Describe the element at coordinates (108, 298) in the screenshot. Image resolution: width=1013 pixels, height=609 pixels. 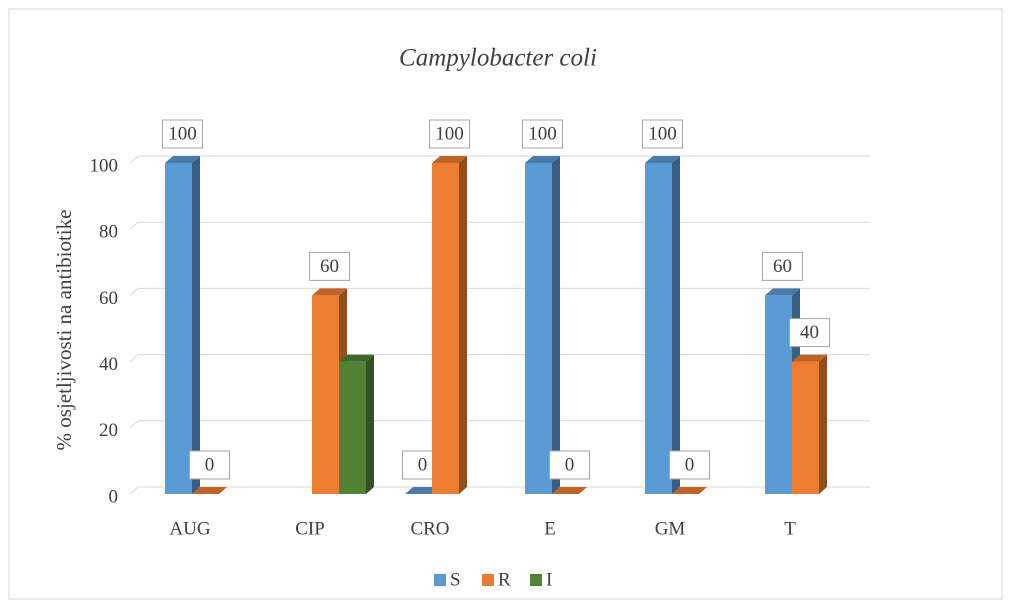
I see `y-tick-label: 60` at that location.